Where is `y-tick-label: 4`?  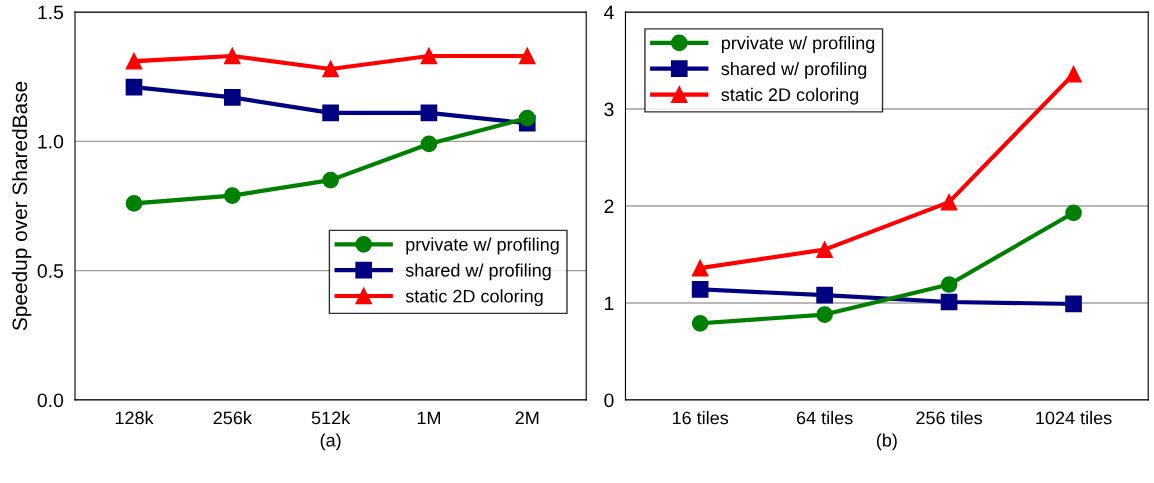
y-tick-label: 4 is located at coordinates (608, 12).